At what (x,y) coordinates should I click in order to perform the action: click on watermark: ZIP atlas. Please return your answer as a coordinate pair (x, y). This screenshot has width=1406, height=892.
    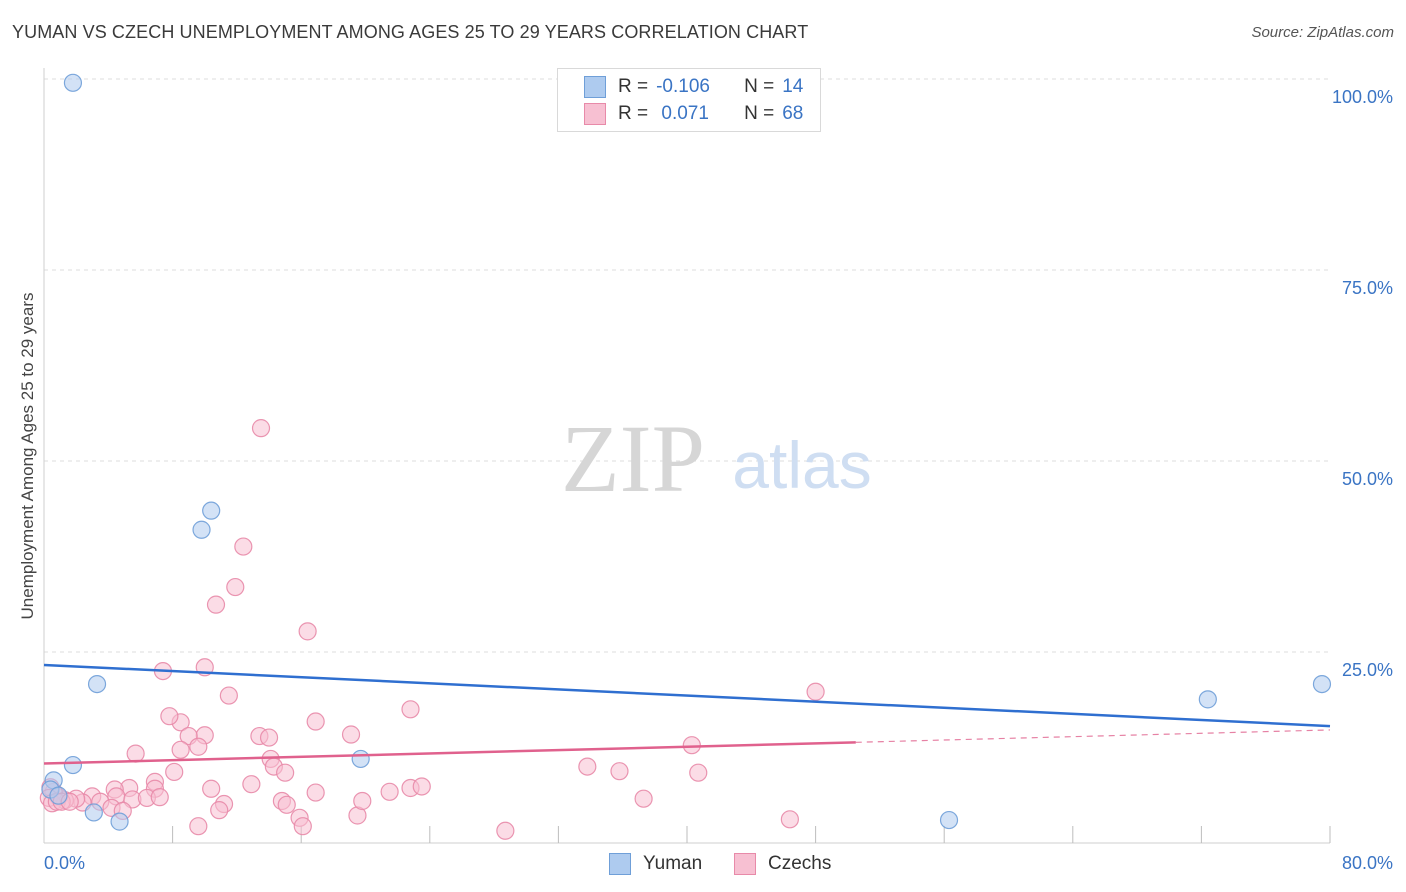
    Looking at the image, I should click on (716, 458).